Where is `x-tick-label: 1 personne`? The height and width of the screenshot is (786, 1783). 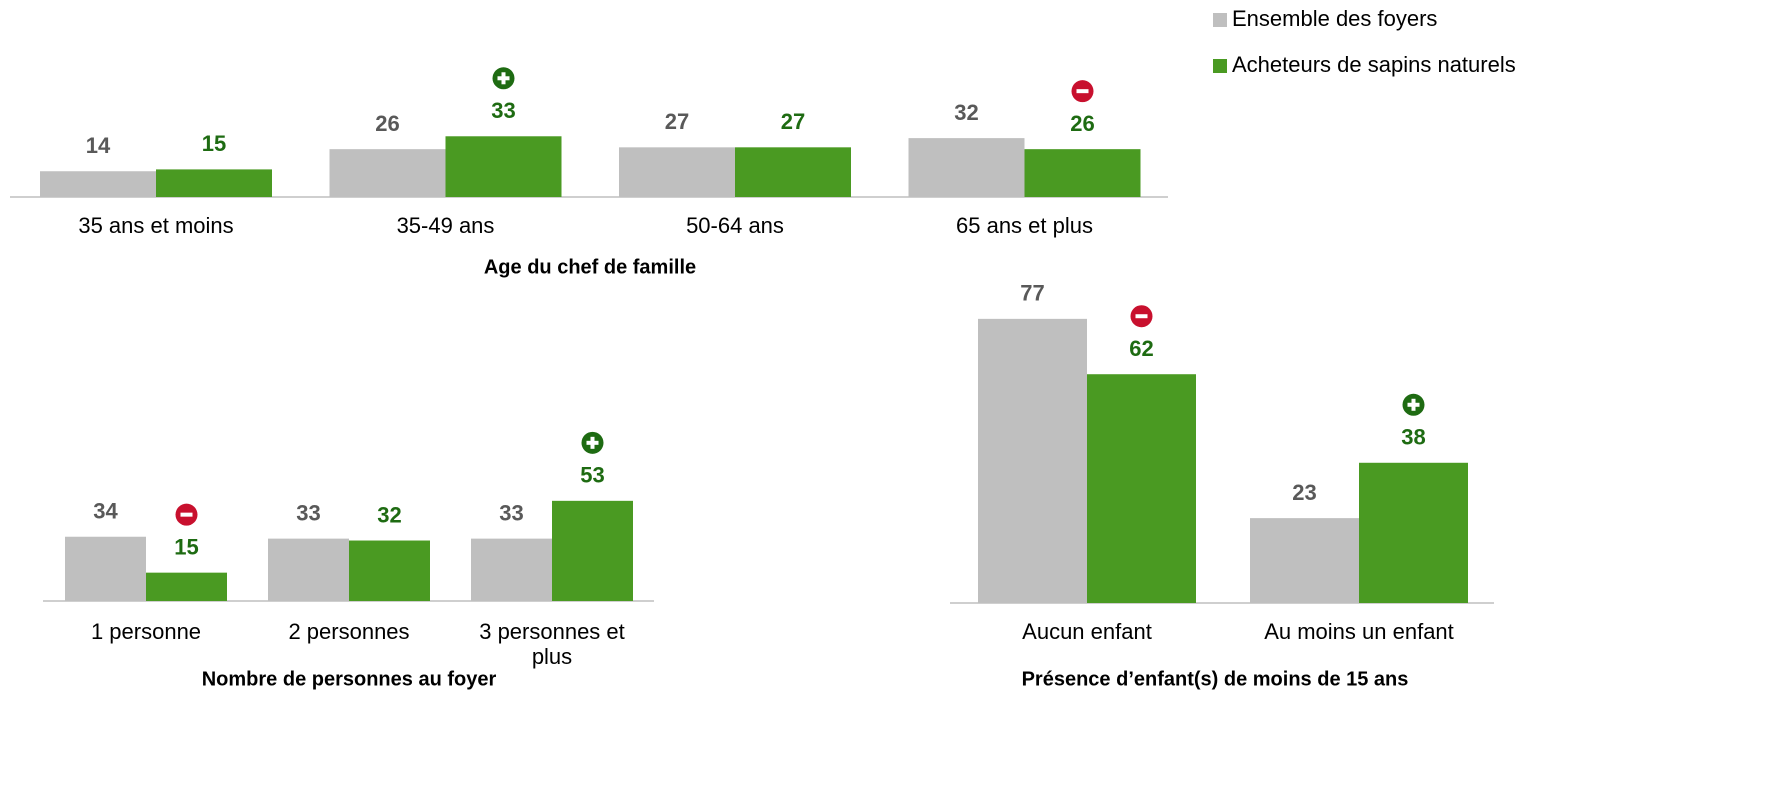
x-tick-label: 1 personne is located at coordinates (146, 631).